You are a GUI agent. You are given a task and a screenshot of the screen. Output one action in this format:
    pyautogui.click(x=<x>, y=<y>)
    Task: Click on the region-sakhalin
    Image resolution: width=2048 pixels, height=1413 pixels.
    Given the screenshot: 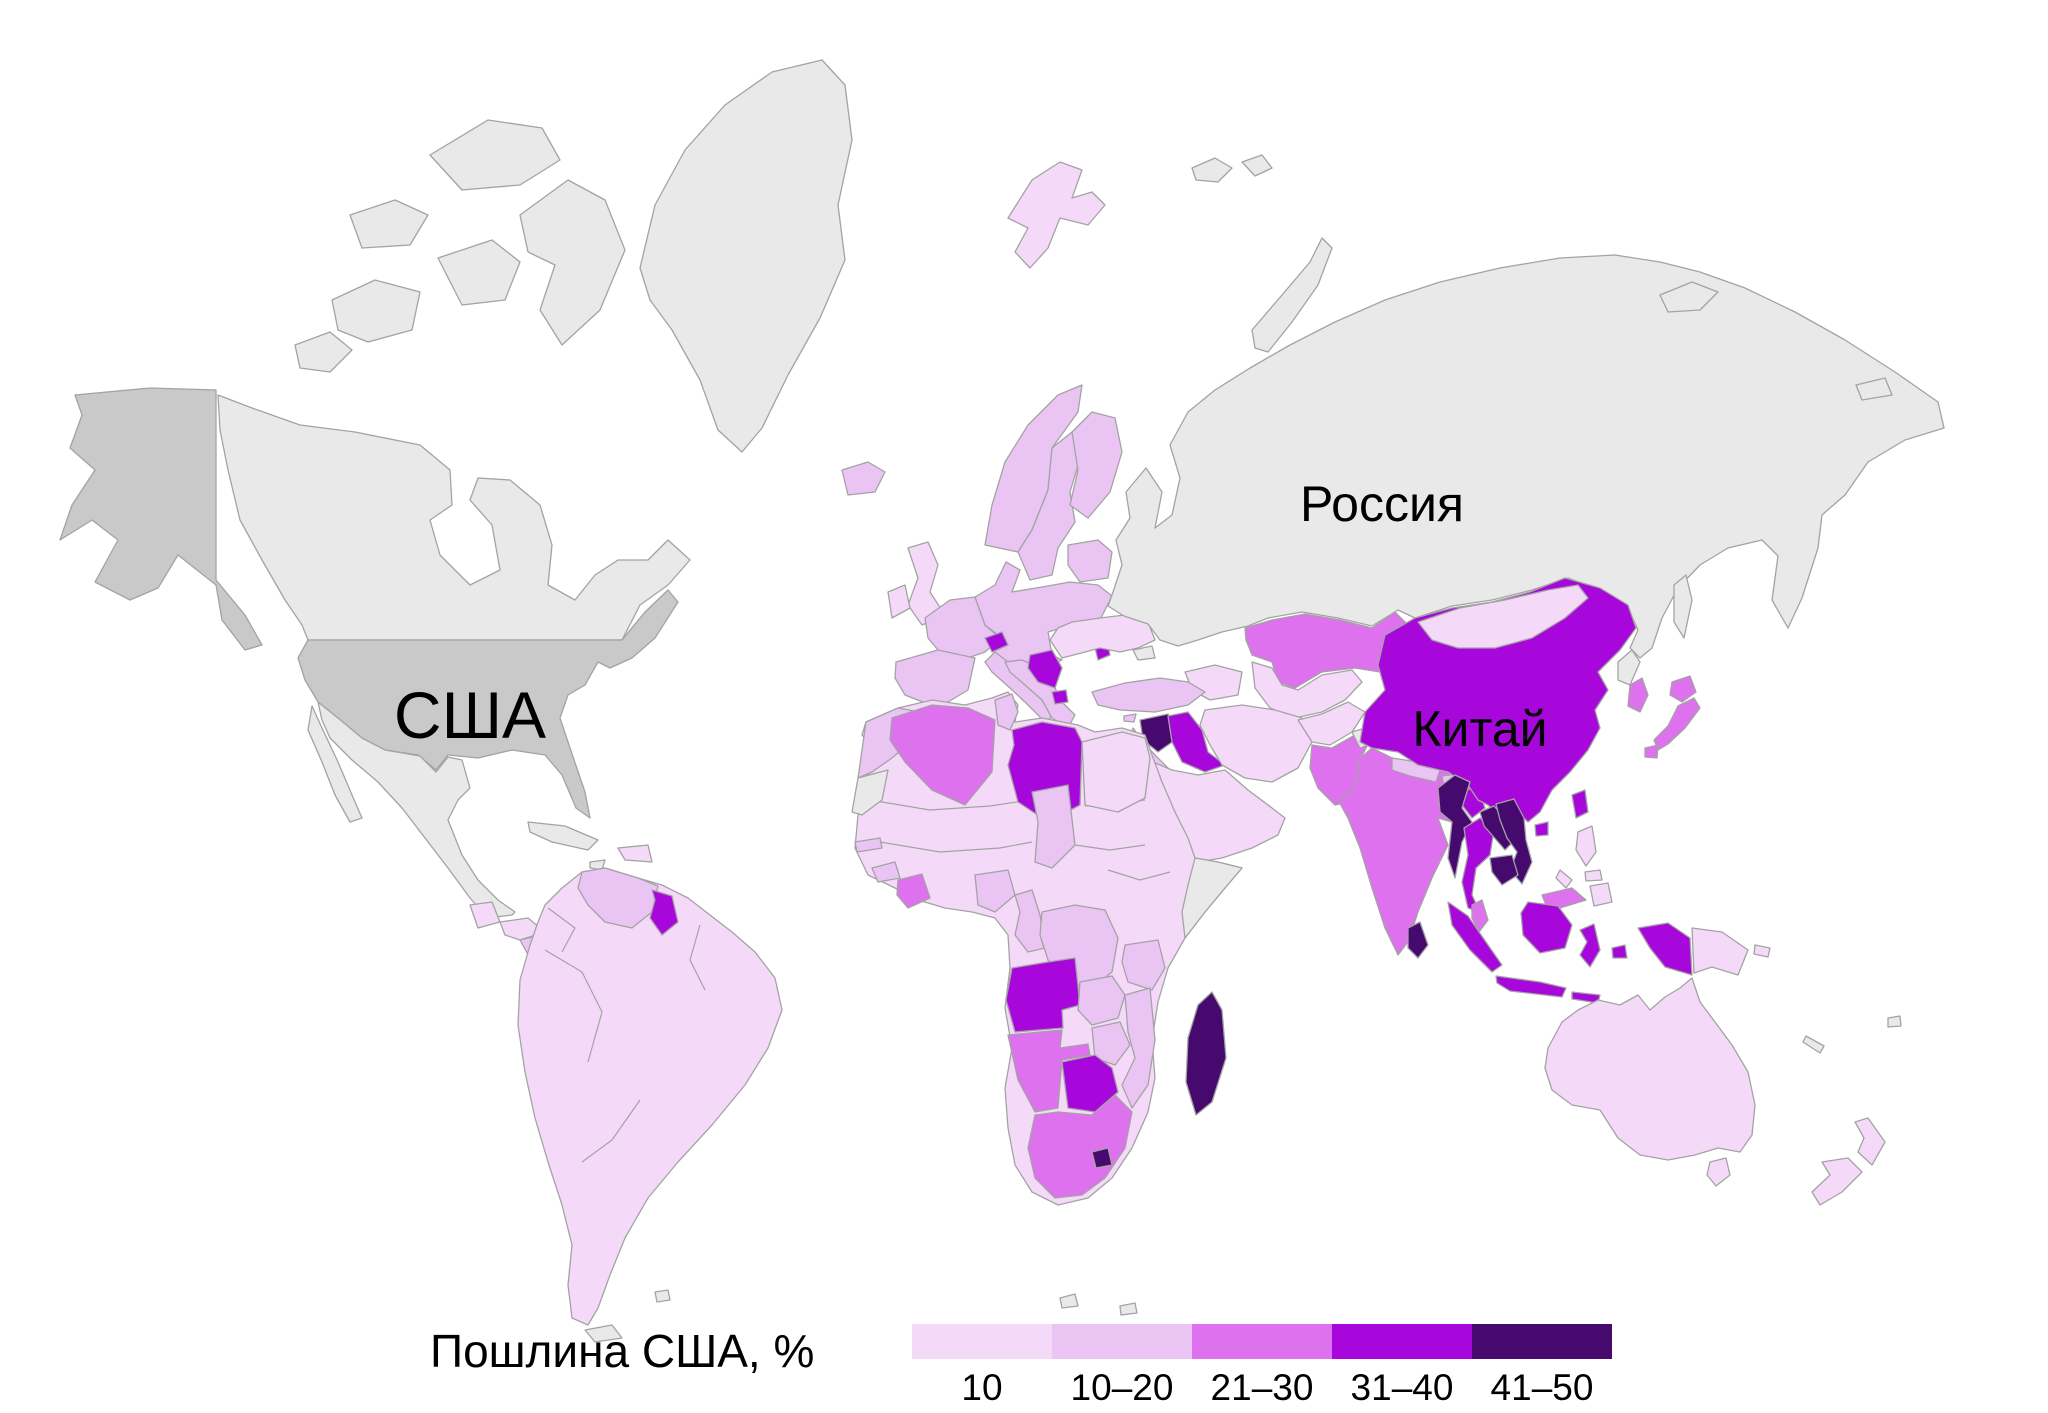 What is the action you would take?
    pyautogui.click(x=1683, y=606)
    